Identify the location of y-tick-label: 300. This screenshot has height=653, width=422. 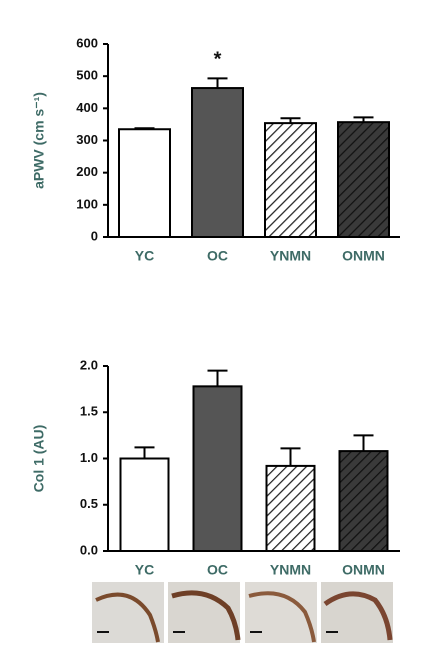
(87, 139).